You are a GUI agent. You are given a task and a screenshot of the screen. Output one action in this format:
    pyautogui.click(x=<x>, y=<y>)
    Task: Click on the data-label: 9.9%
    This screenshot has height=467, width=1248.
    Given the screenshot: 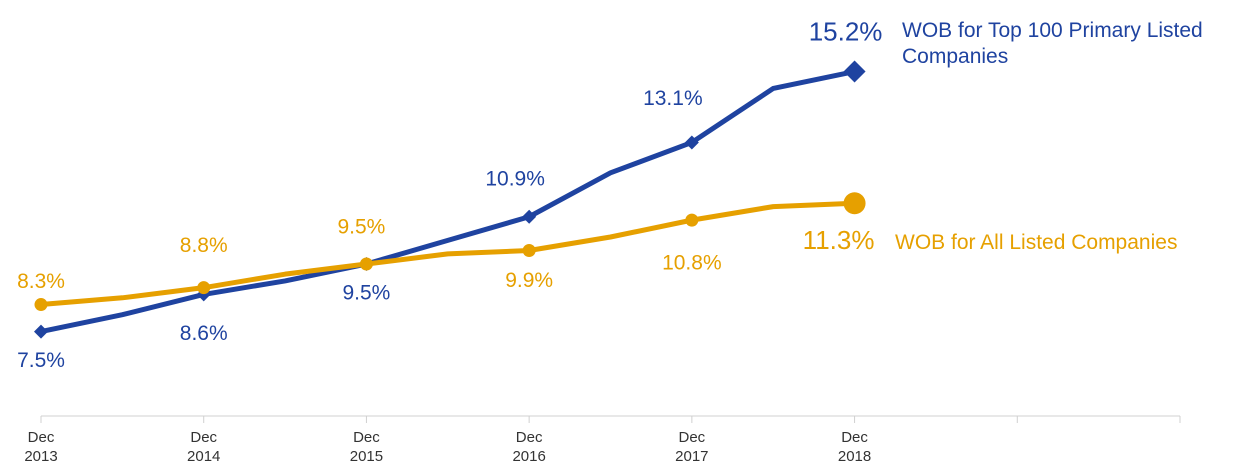 What is the action you would take?
    pyautogui.click(x=529, y=280)
    